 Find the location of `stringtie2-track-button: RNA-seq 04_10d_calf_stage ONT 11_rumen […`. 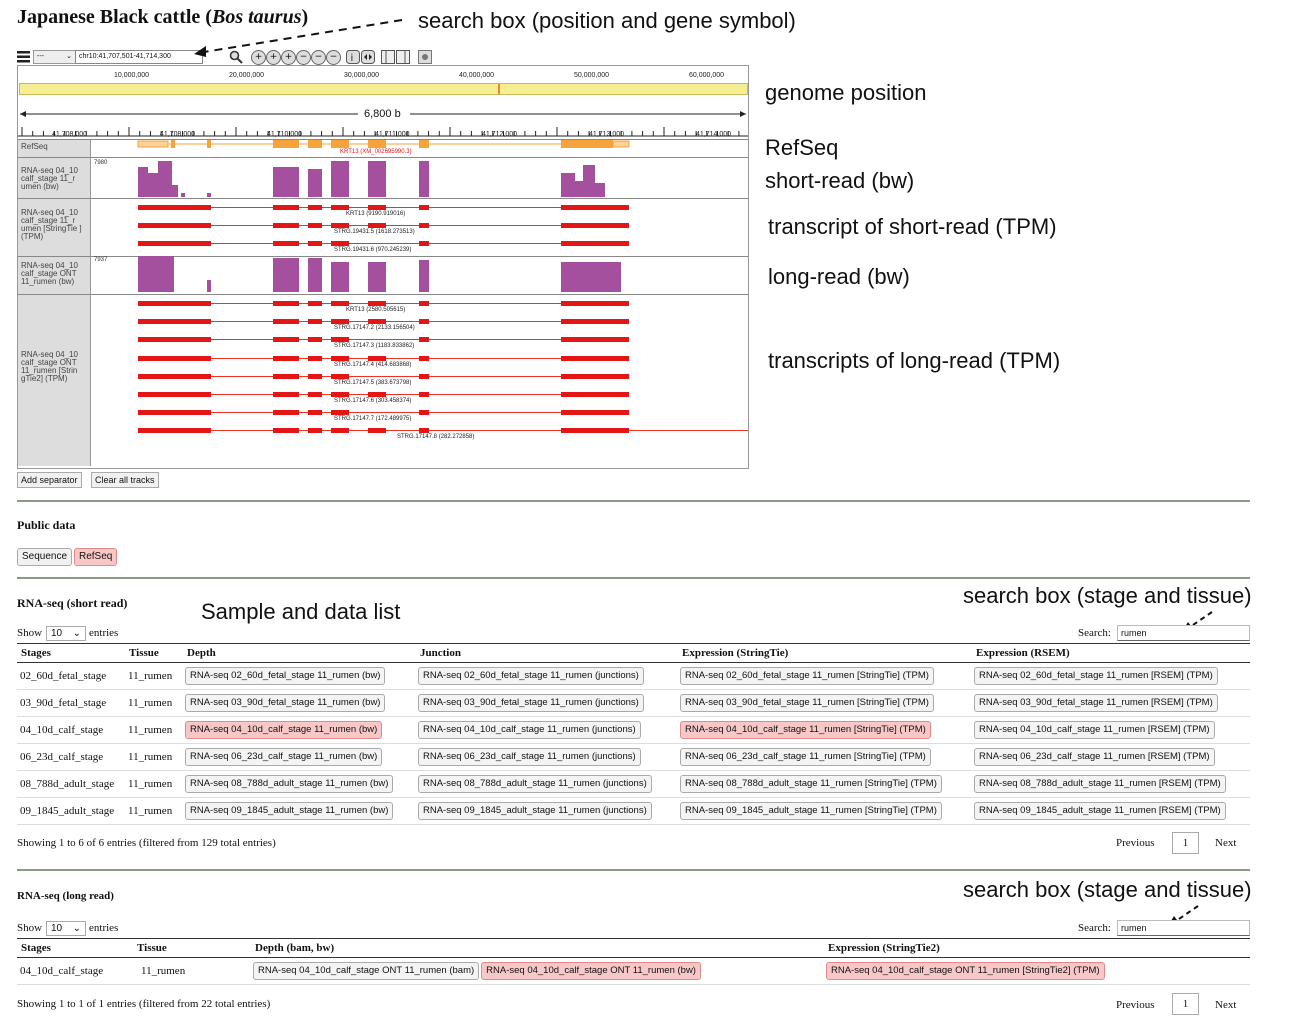

stringtie2-track-button: RNA-seq 04_10d_calf_stage ONT 11_rumen [… is located at coordinates (965, 971).